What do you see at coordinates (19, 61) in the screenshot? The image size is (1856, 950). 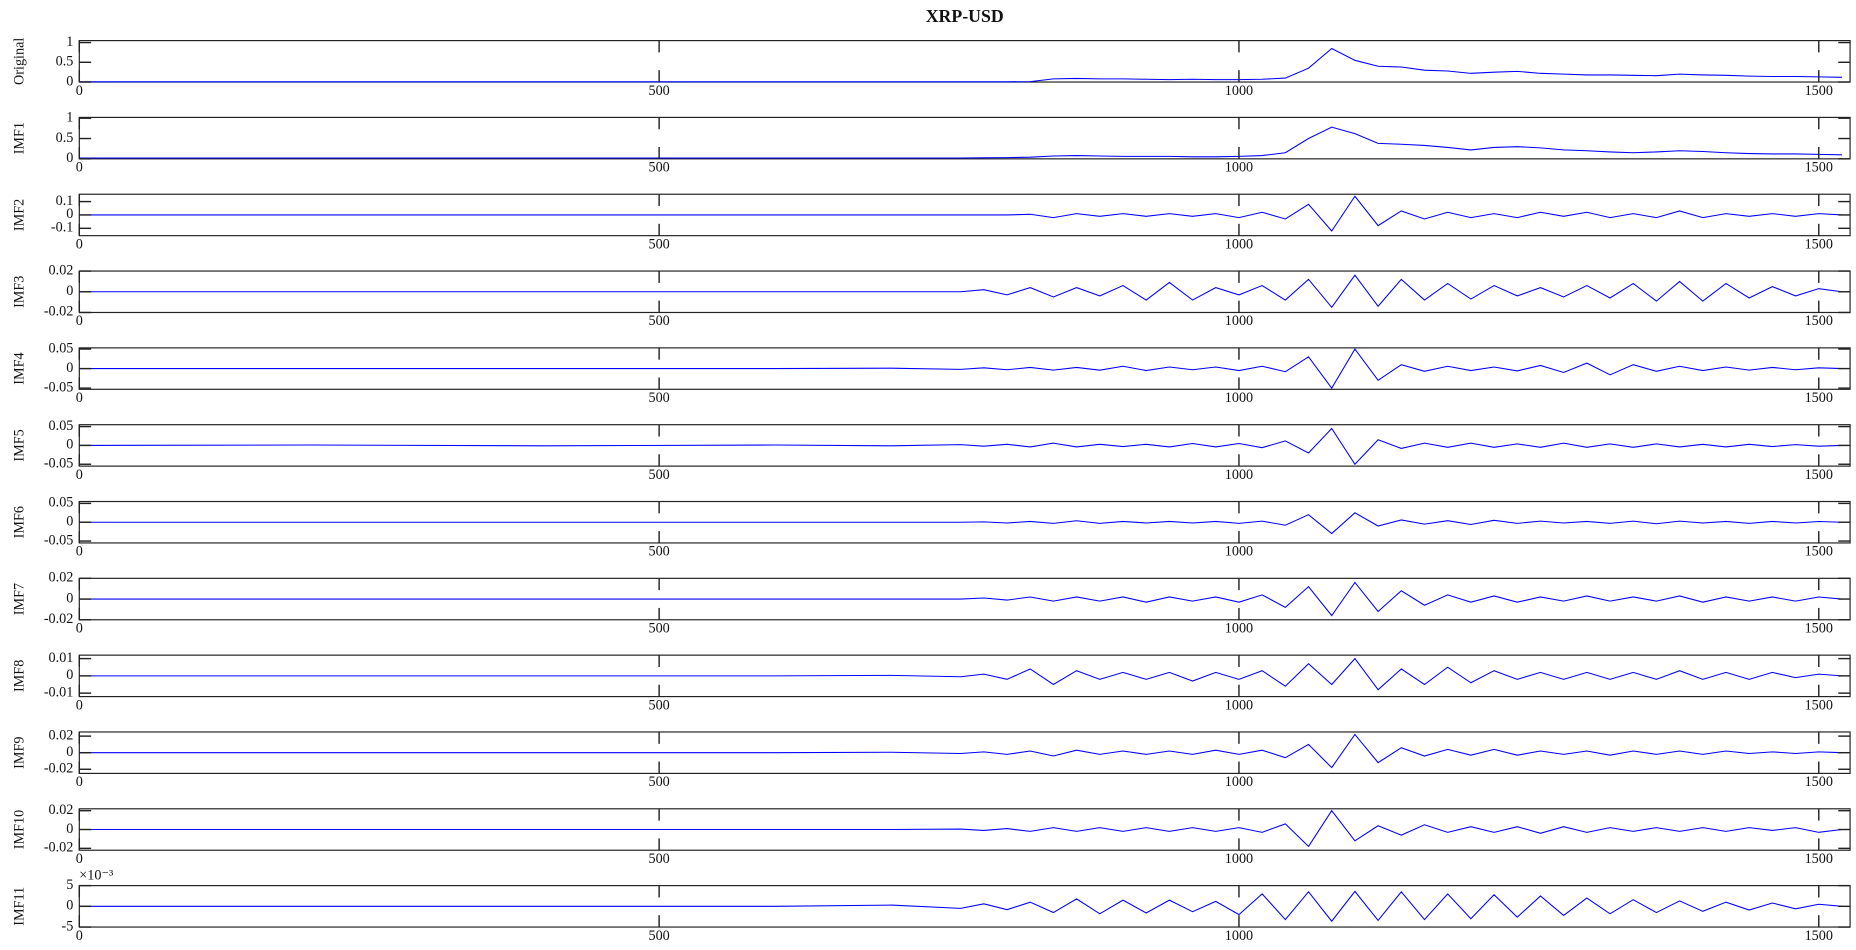 I see `y-axis-label: Original` at bounding box center [19, 61].